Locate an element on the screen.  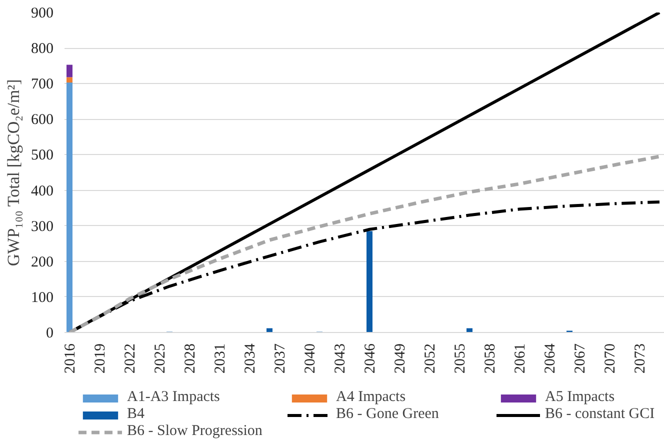
x-tick-label: 2067 is located at coordinates (580, 358).